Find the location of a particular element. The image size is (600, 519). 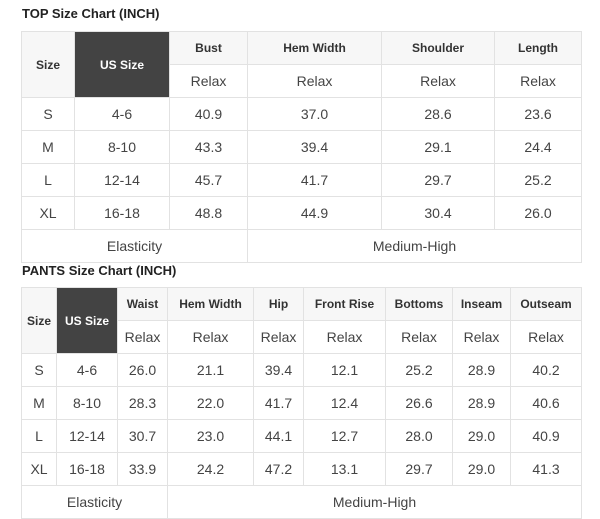

table-cell: 44.1 is located at coordinates (278, 436).